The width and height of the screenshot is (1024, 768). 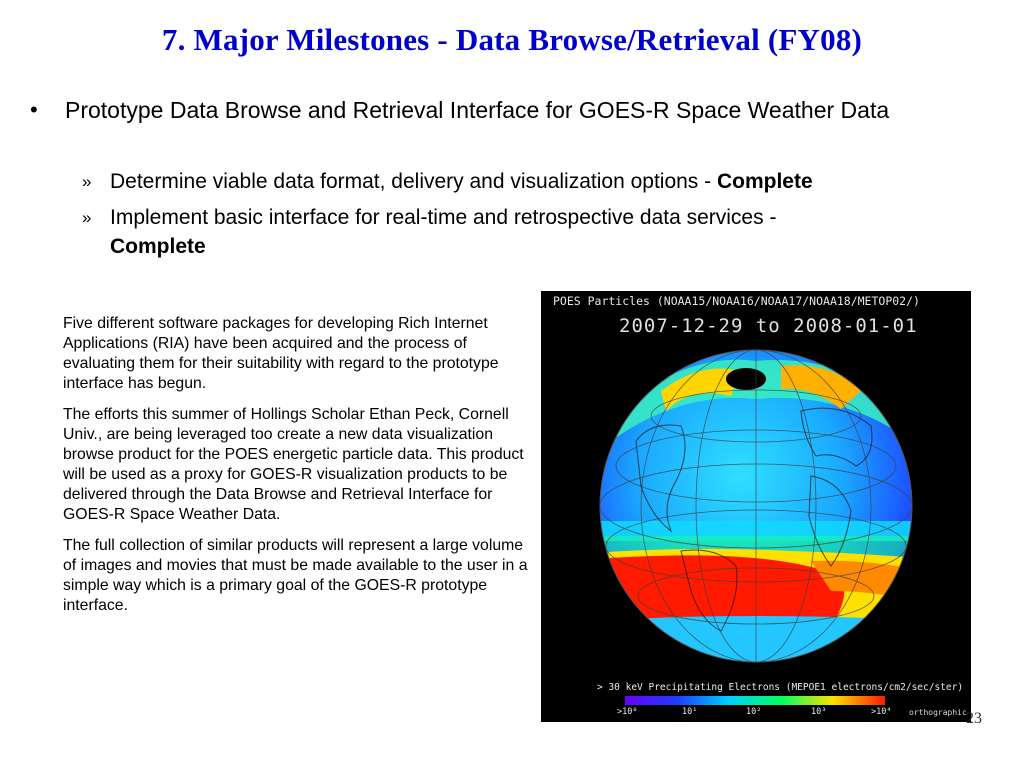 What do you see at coordinates (627, 712) in the screenshot?
I see `colorbar-tick: >10⁰` at bounding box center [627, 712].